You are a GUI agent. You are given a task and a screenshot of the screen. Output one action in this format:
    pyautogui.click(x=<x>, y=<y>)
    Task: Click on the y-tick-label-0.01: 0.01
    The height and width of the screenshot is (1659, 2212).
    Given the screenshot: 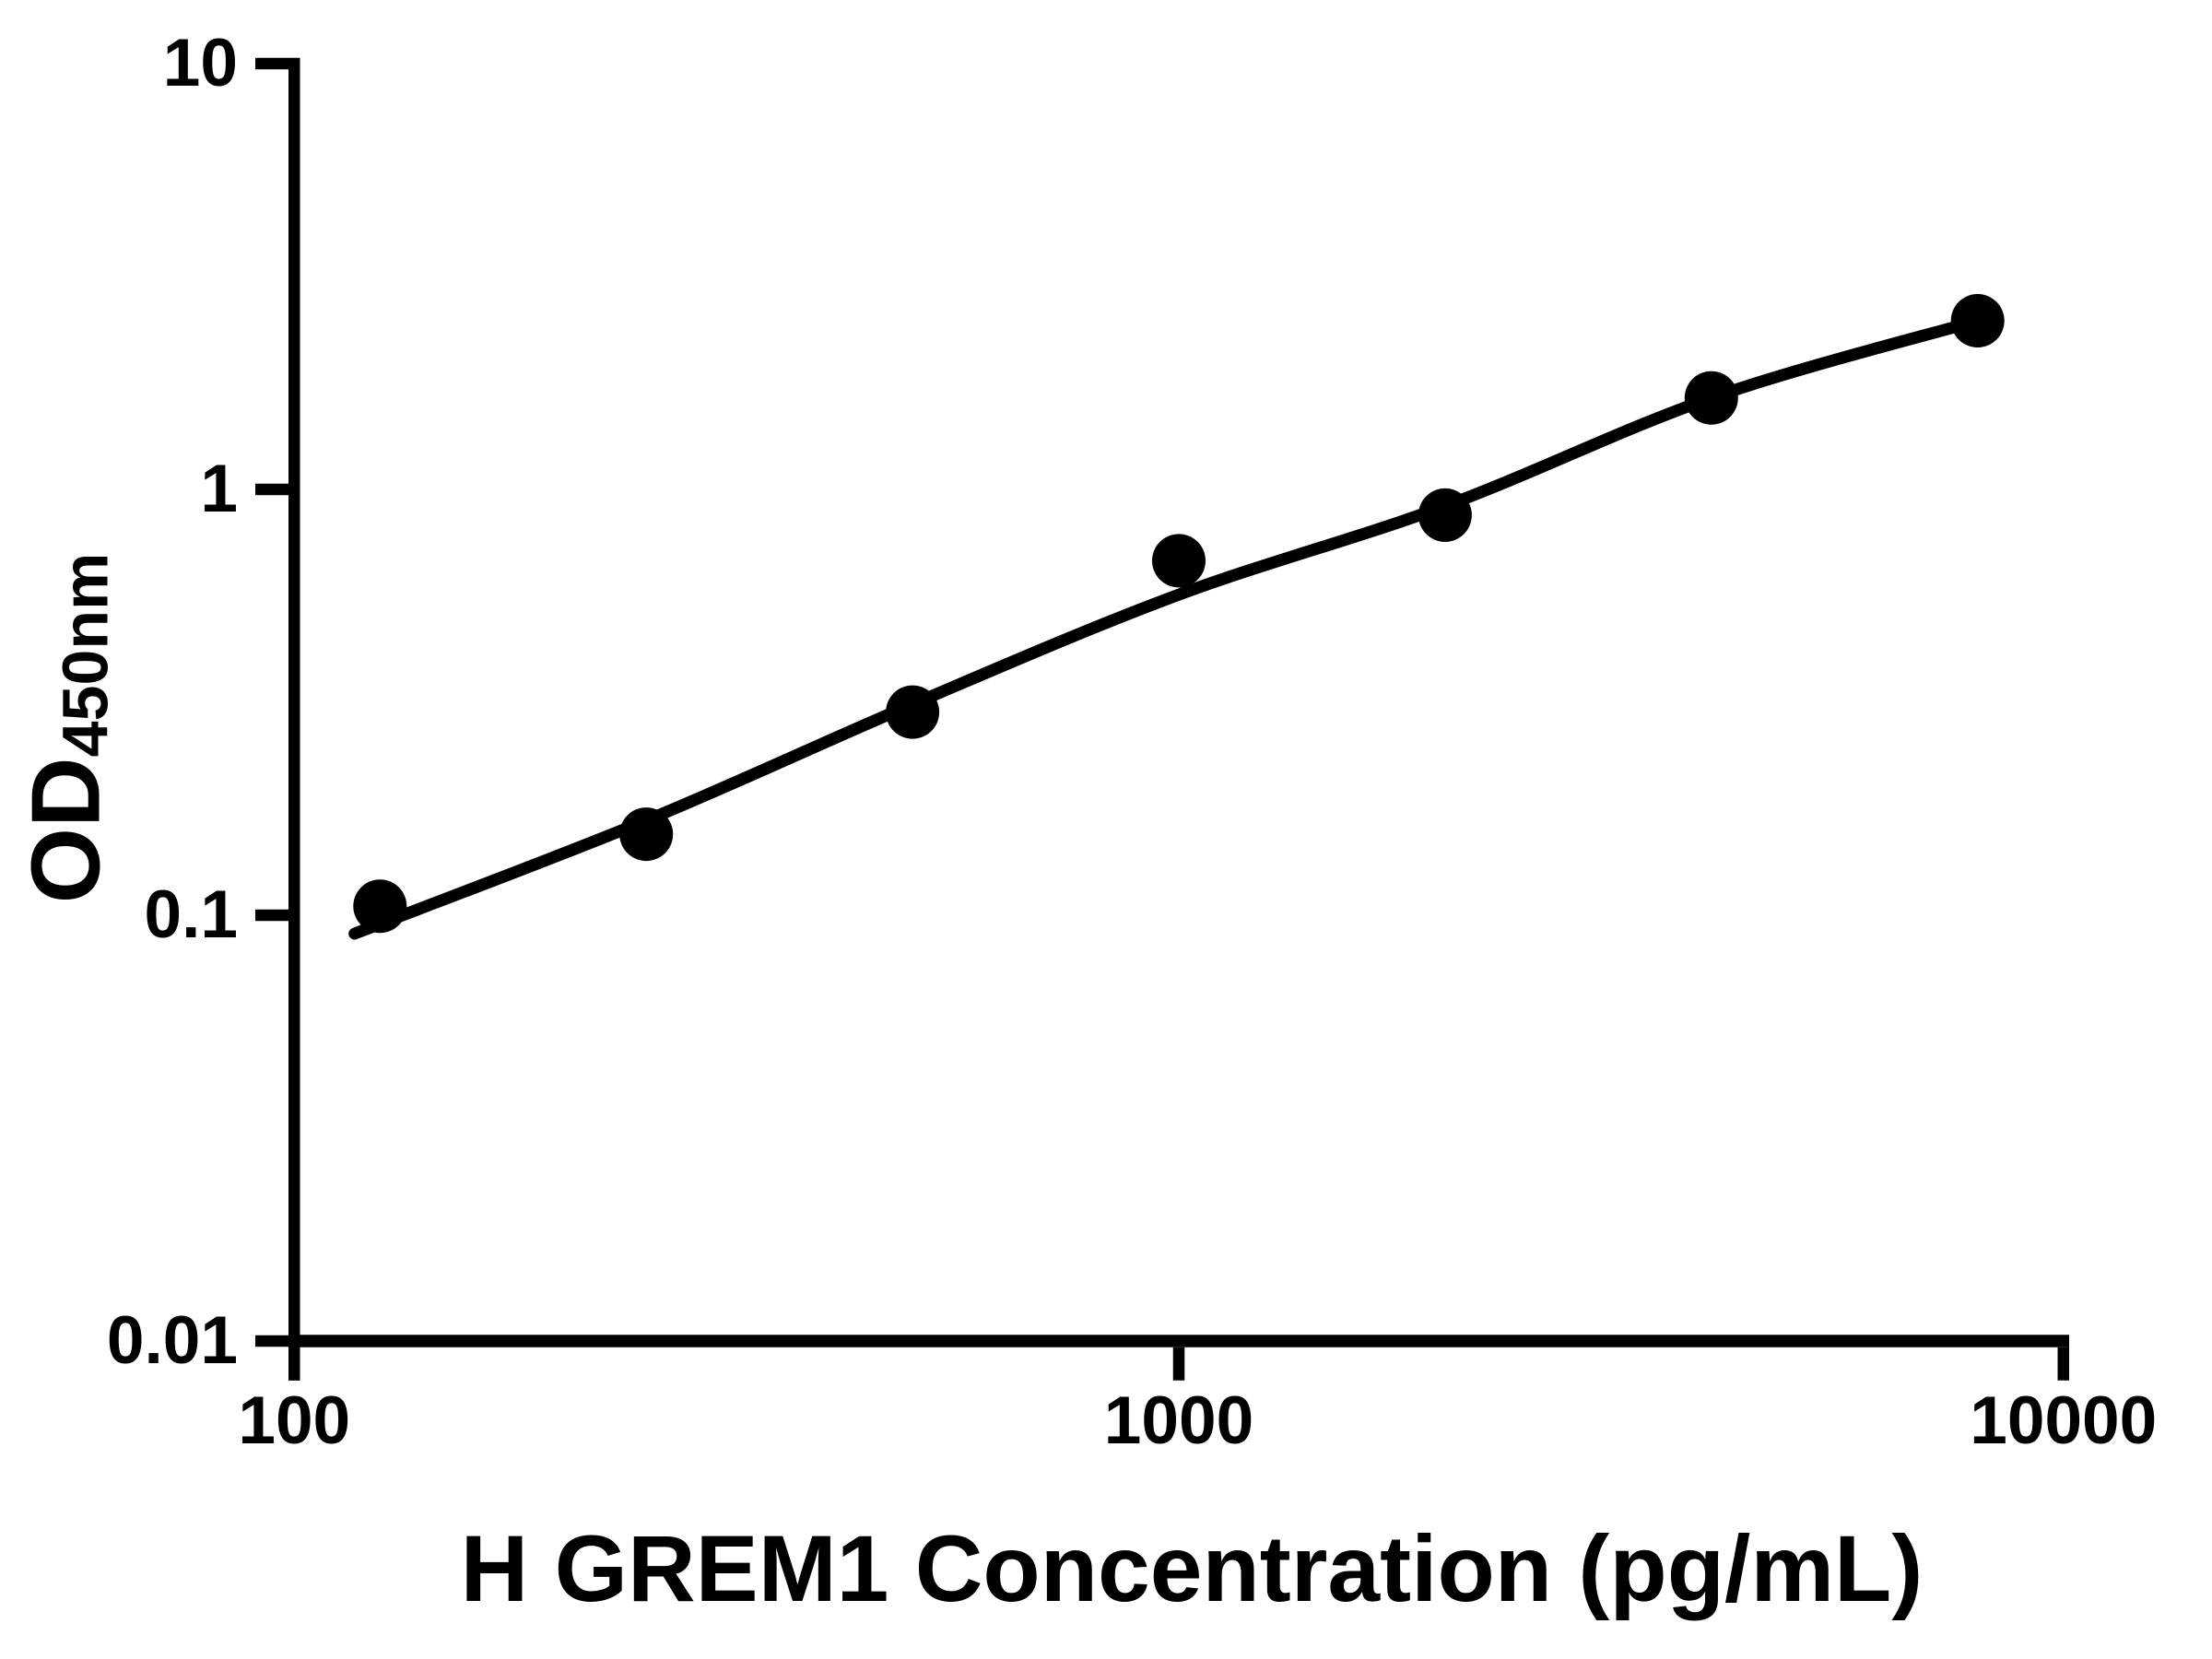 What is the action you would take?
    pyautogui.click(x=172, y=1340)
    